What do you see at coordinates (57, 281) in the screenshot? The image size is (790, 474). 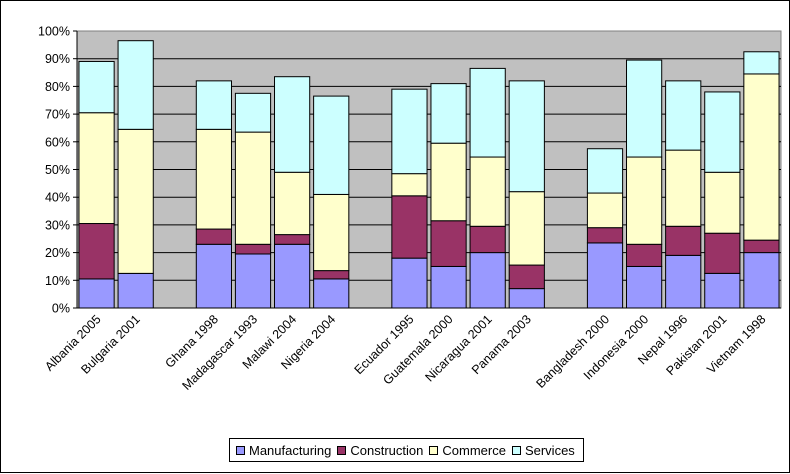 I see `y-tick-label: 10%` at bounding box center [57, 281].